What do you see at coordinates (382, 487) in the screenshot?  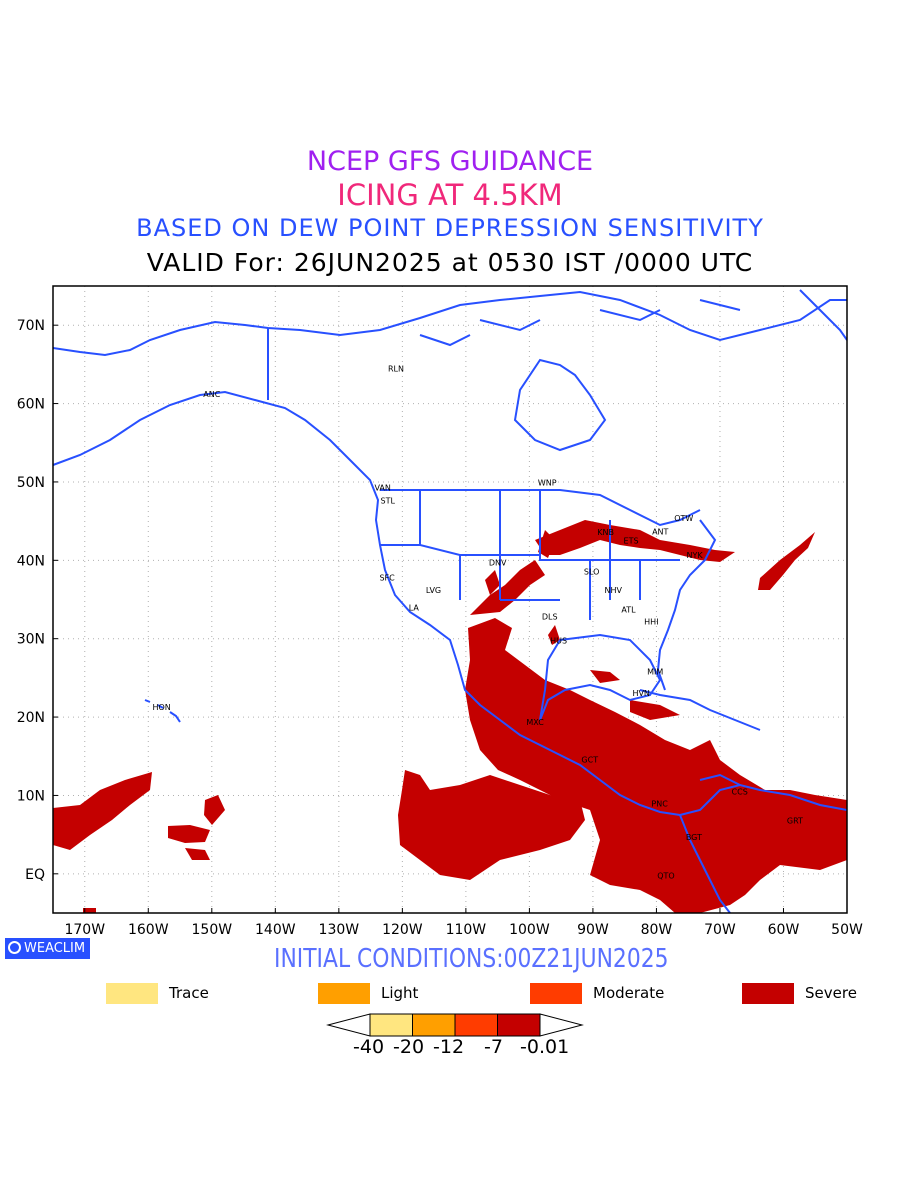 I see `station-label-van: VAN` at bounding box center [382, 487].